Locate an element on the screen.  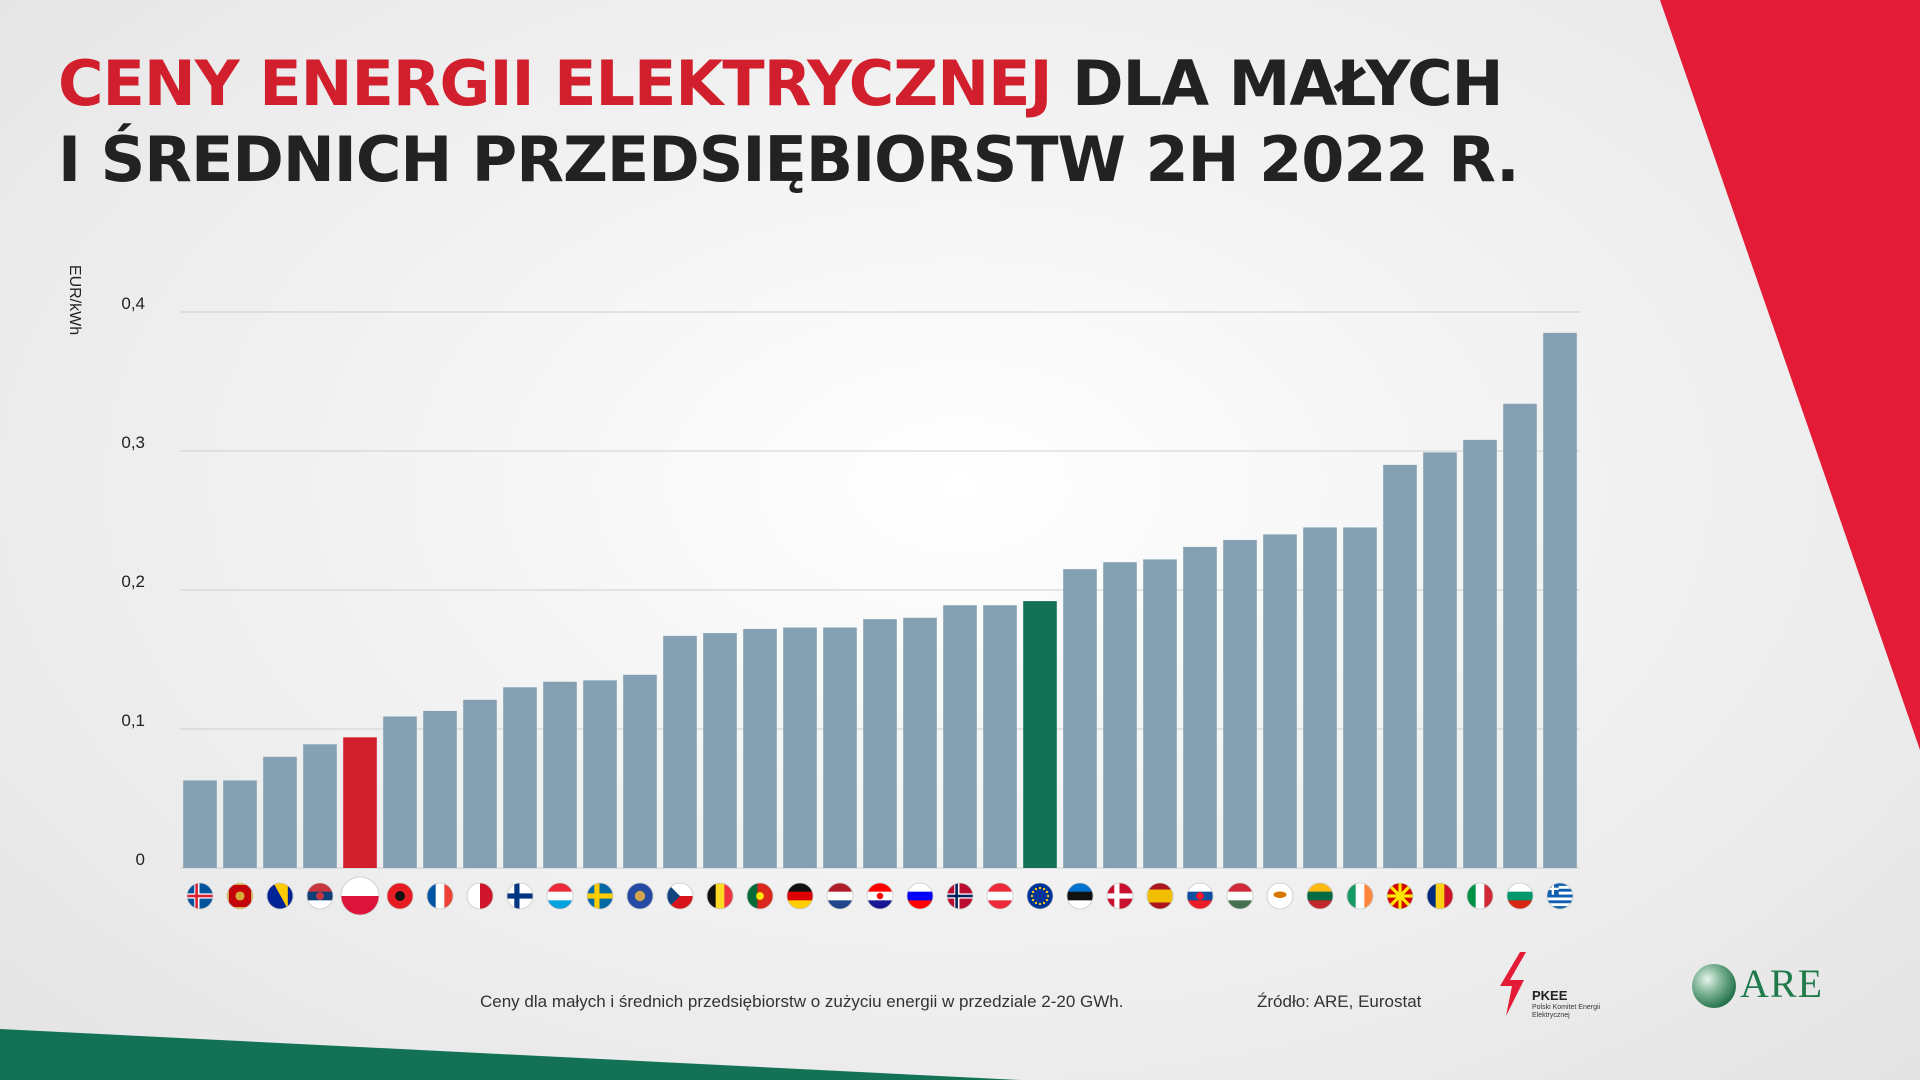
malta-flag-icon is located at coordinates (480, 896).